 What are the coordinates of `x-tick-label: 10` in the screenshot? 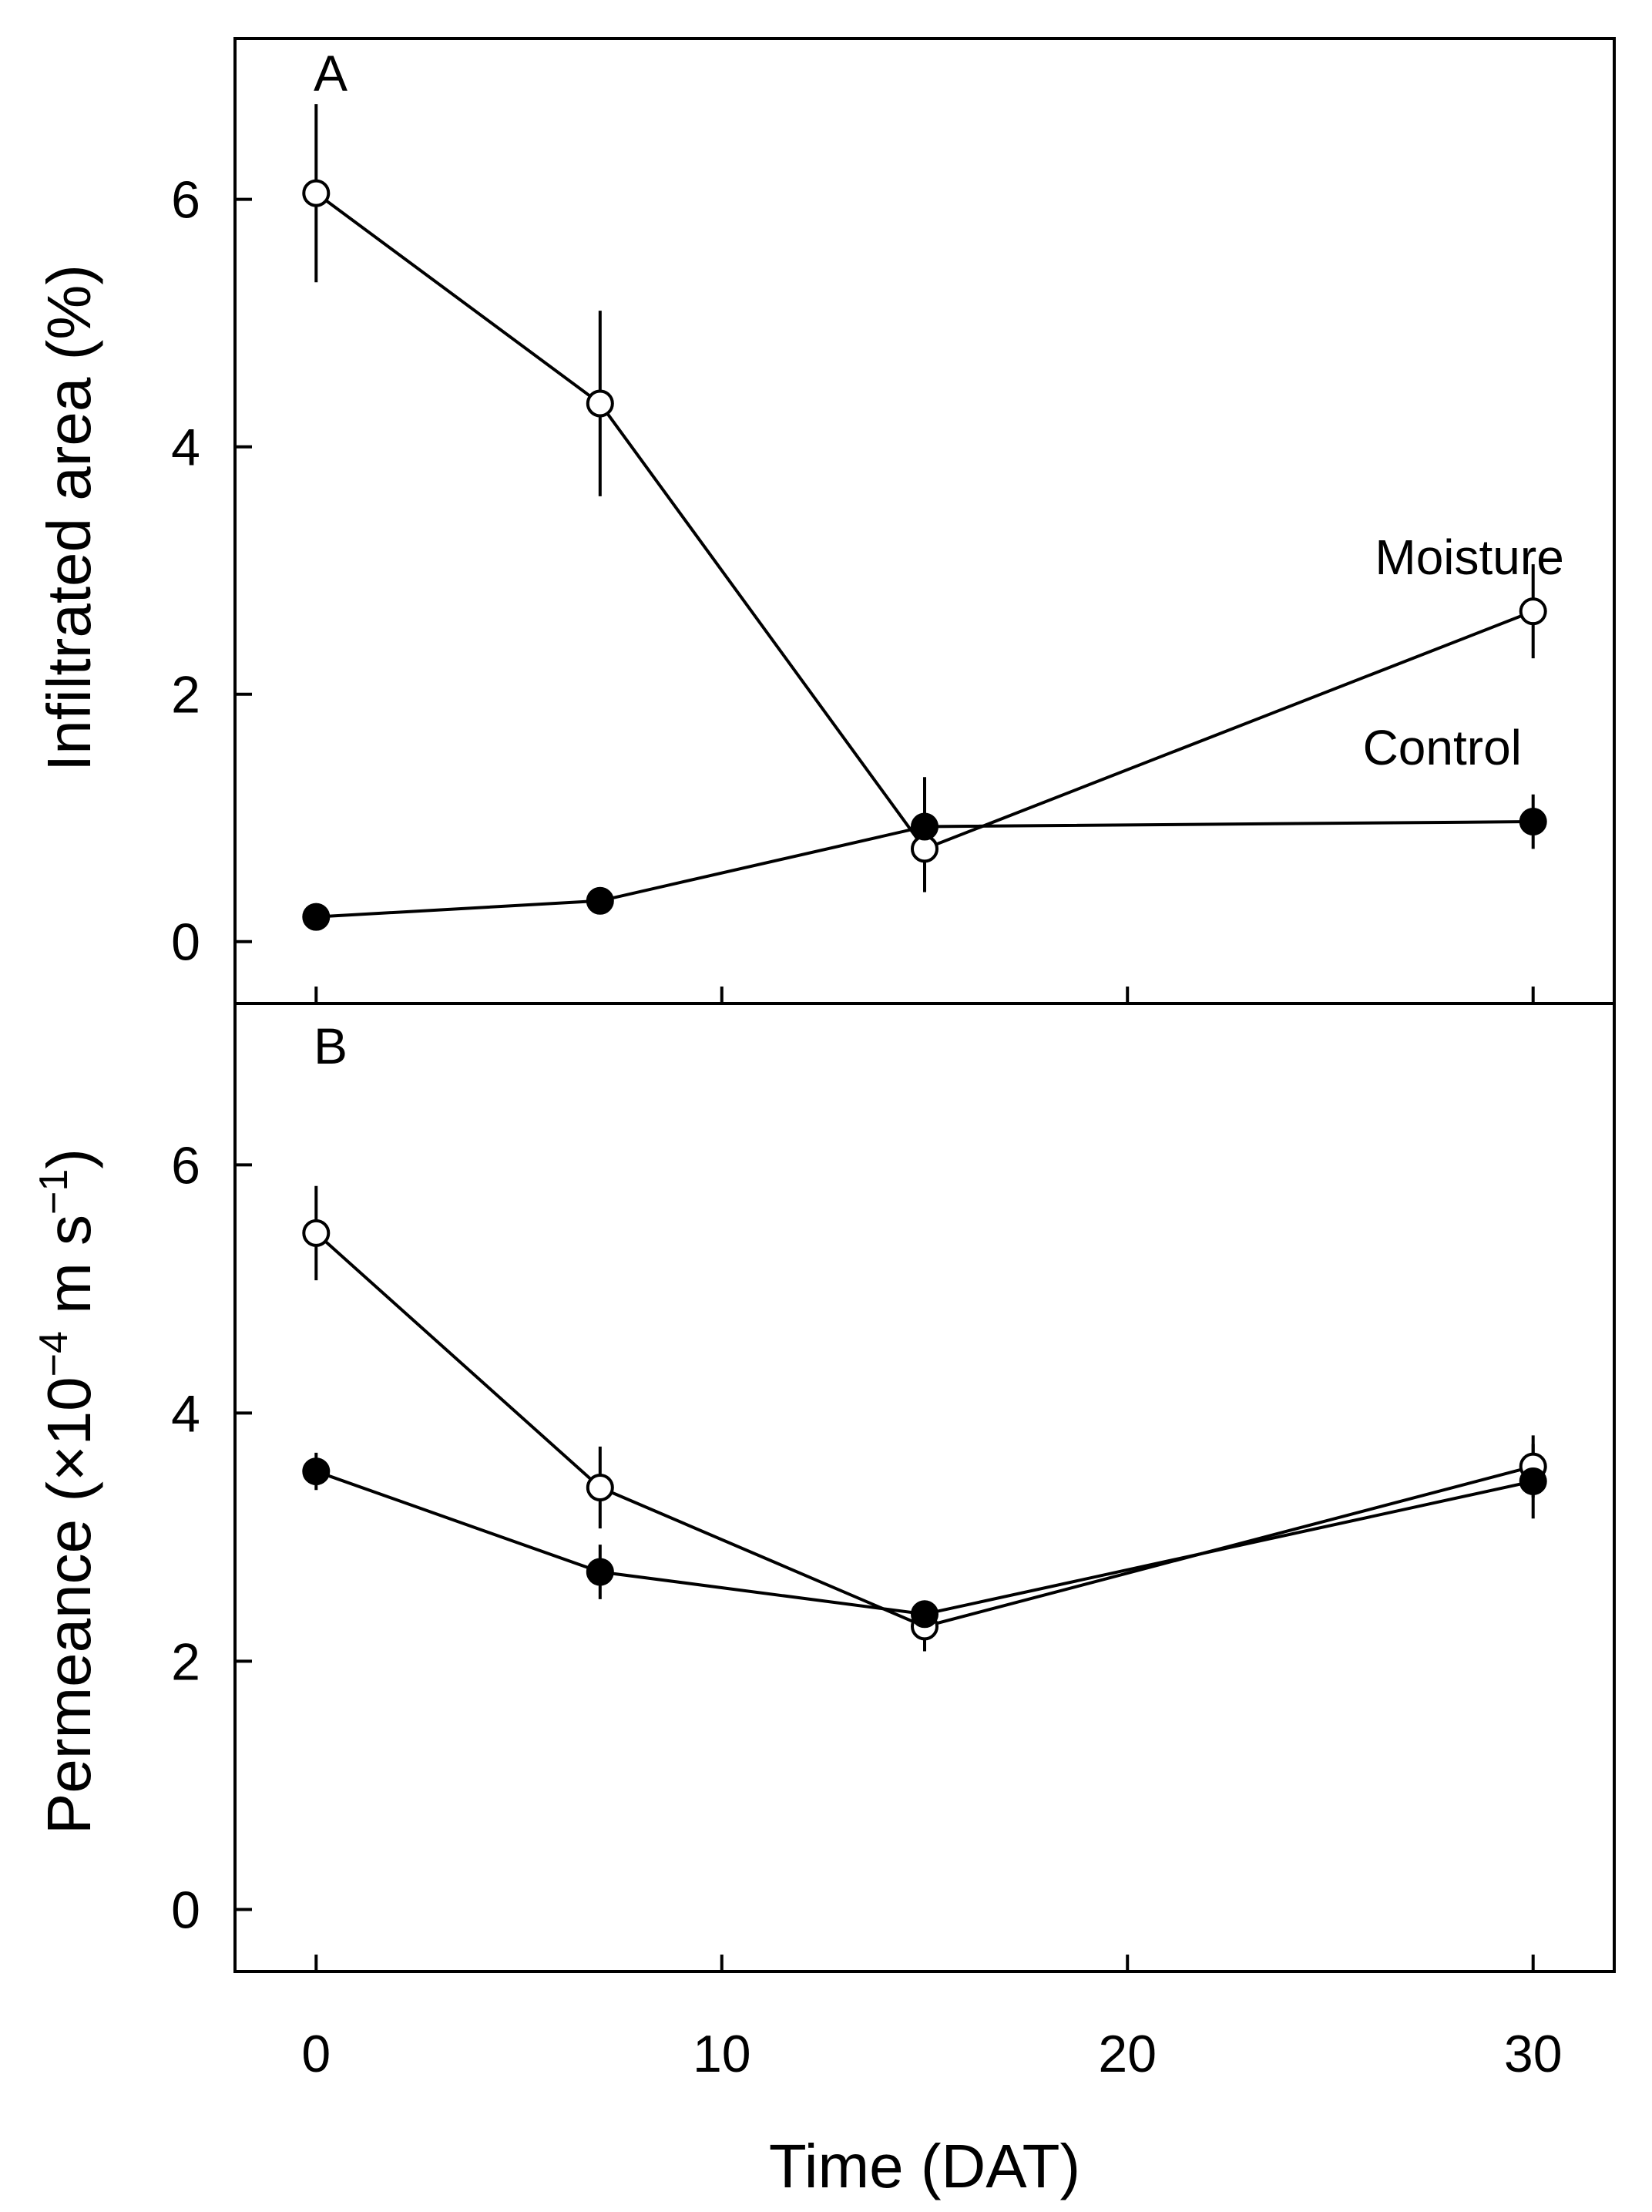 It's located at (722, 2054).